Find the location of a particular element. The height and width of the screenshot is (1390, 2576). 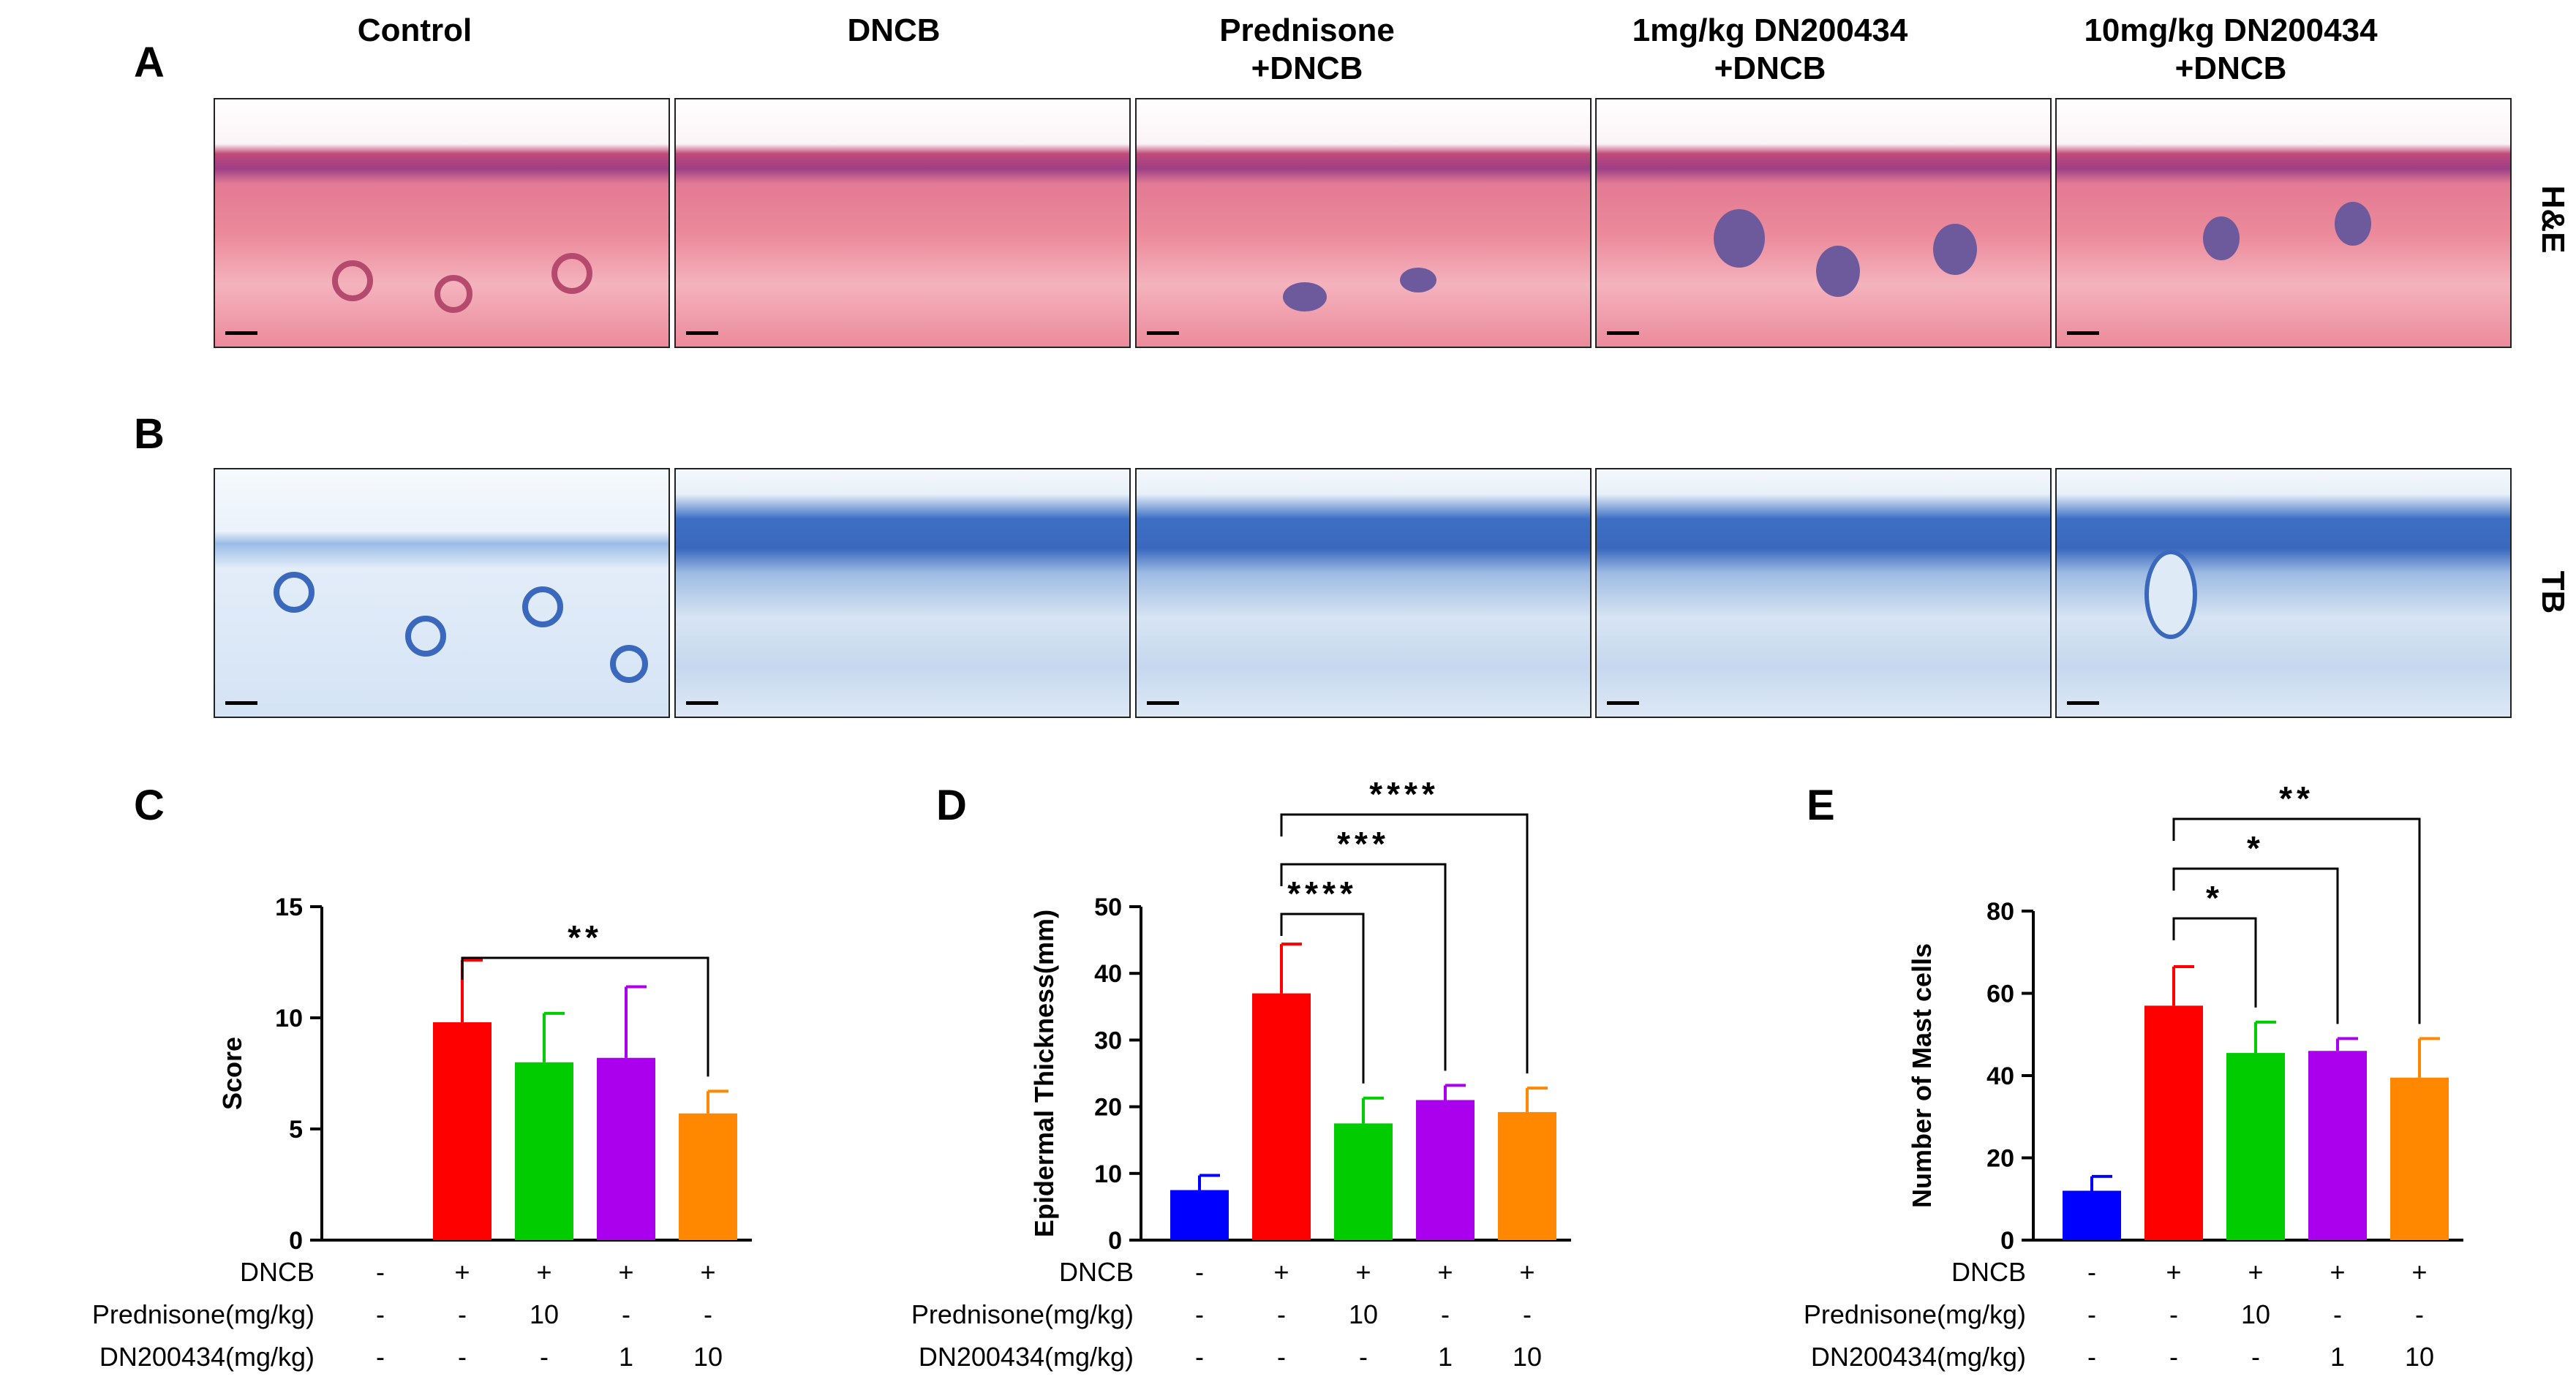

significance-label: * is located at coordinates (2255, 848).